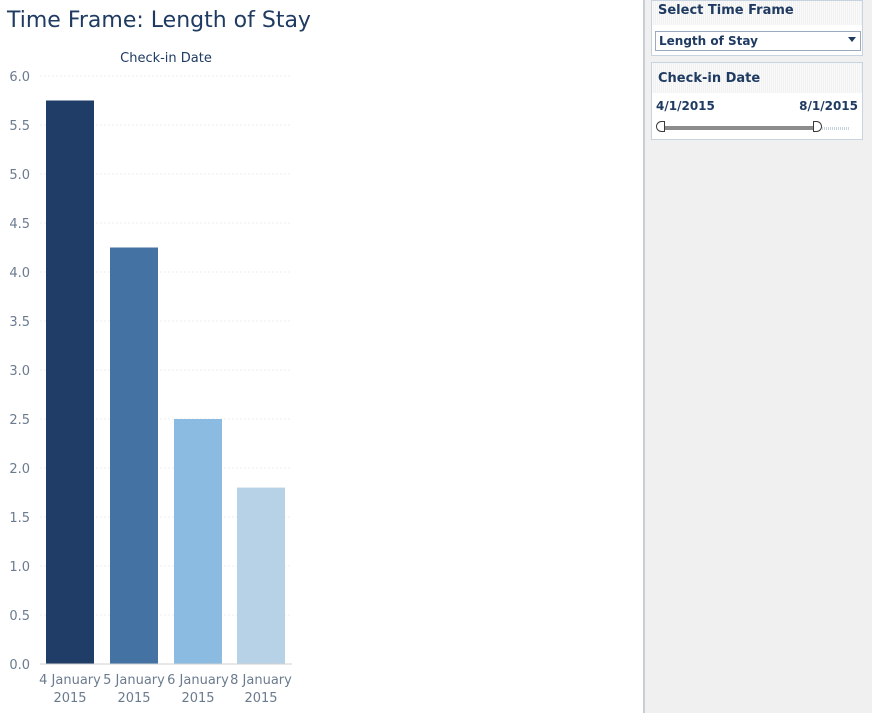  Describe the element at coordinates (757, 78) in the screenshot. I see `checkin-date-filter-title: Check-in Date` at that location.